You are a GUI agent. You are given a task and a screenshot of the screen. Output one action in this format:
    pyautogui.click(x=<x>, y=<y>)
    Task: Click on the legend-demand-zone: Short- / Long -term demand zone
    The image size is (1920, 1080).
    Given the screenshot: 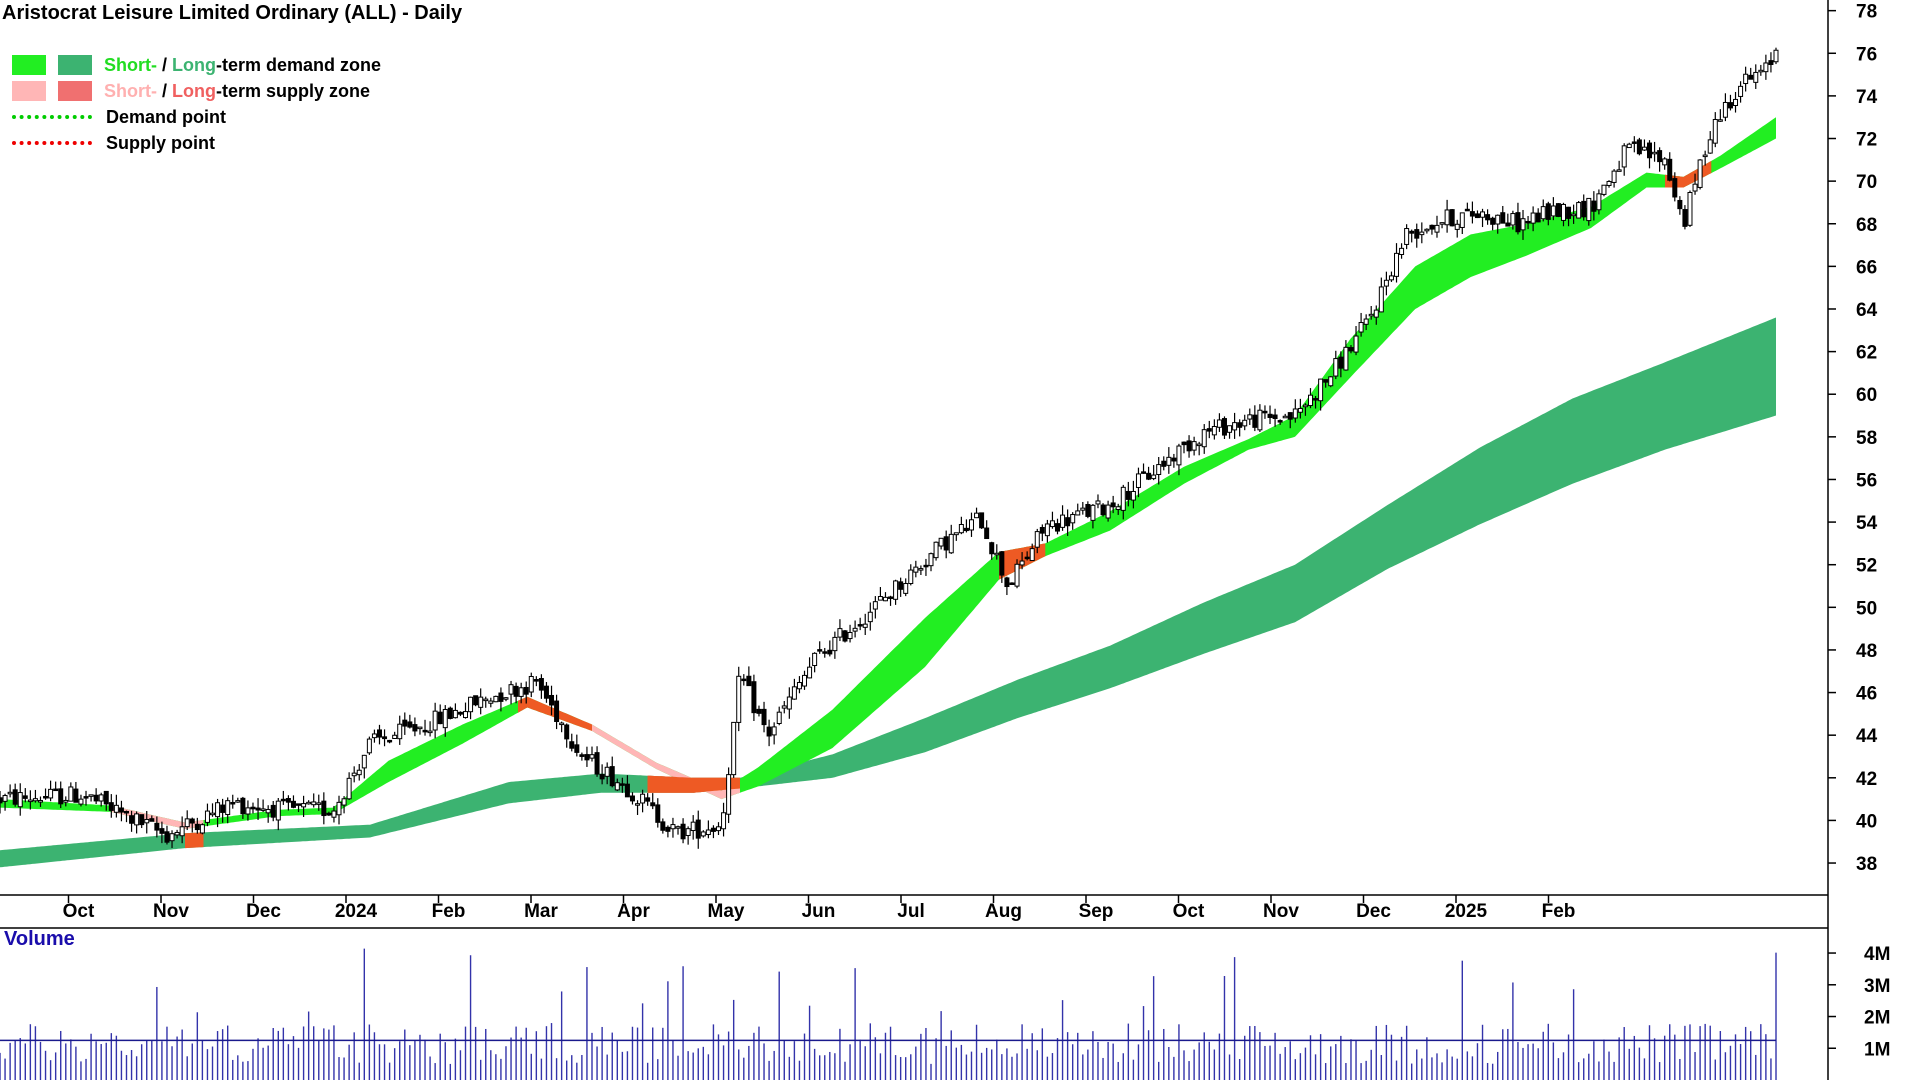 What is the action you would take?
    pyautogui.click(x=196, y=65)
    